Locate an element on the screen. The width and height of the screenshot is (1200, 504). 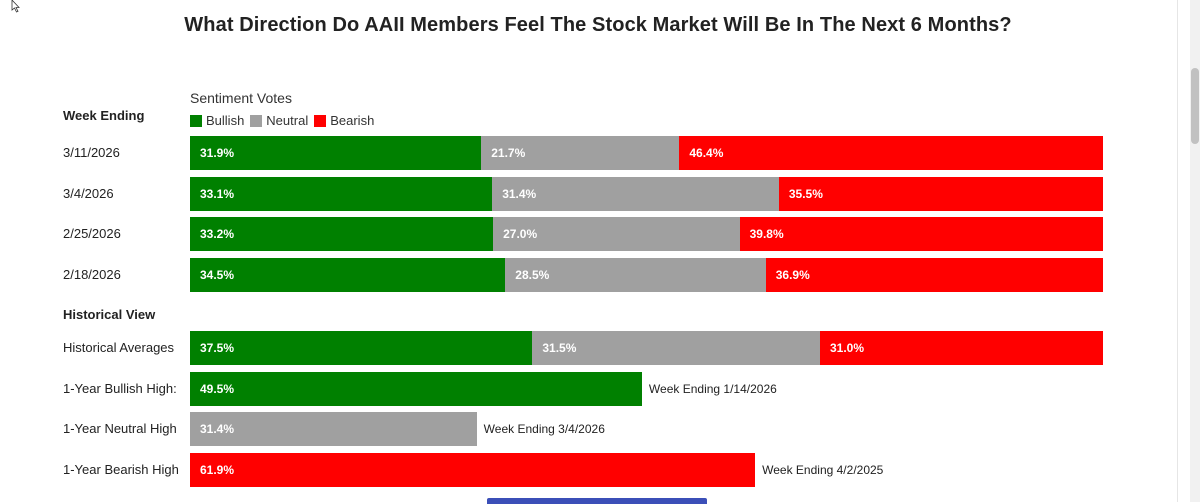
legend-title: Sentiment Votes is located at coordinates (241, 98).